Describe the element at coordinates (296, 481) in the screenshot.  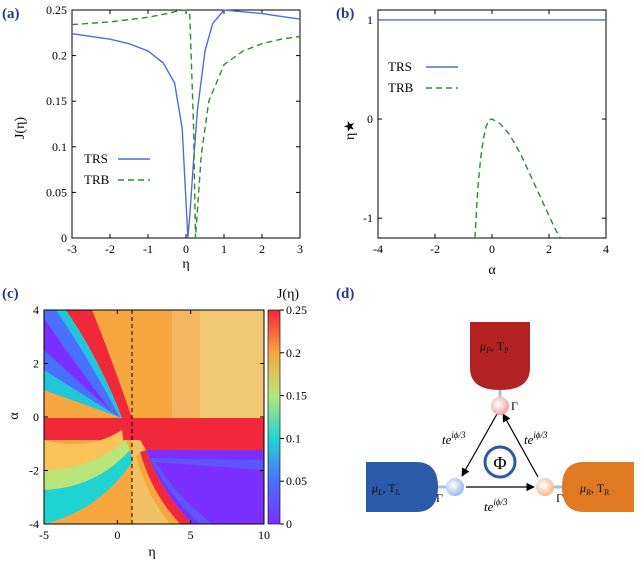
I see `colorbar-tick: 0.05` at that location.